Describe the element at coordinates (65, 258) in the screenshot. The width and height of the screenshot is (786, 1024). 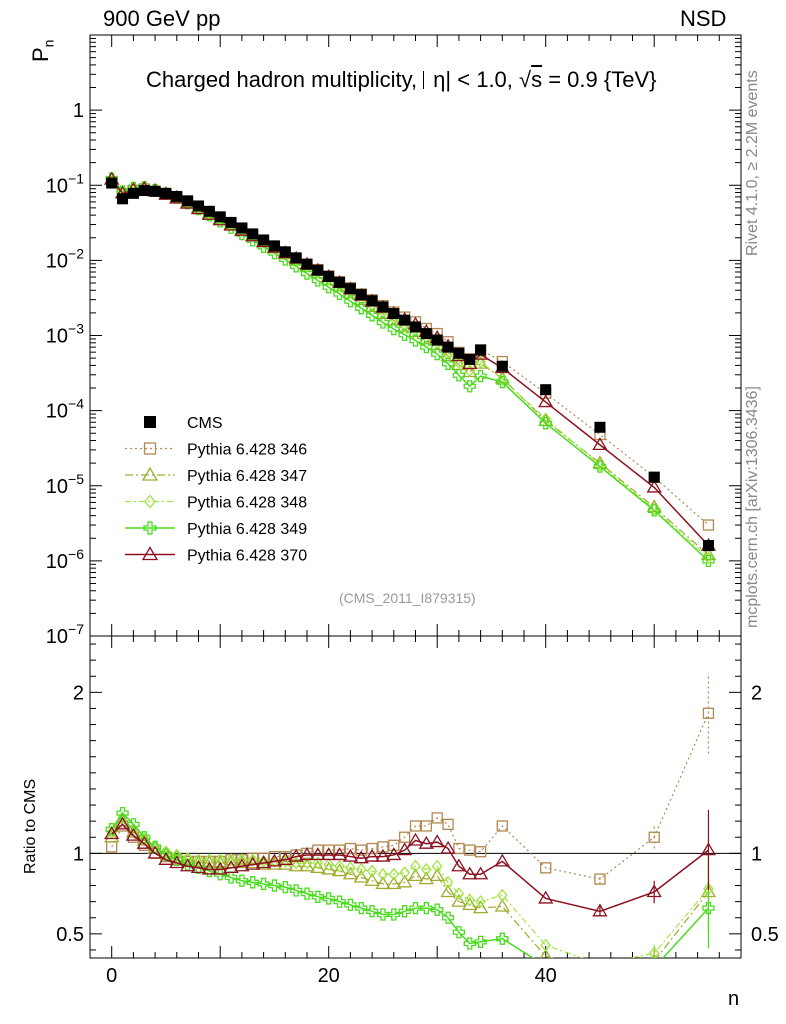
I see `main-ytick-label: 10⁻²` at that location.